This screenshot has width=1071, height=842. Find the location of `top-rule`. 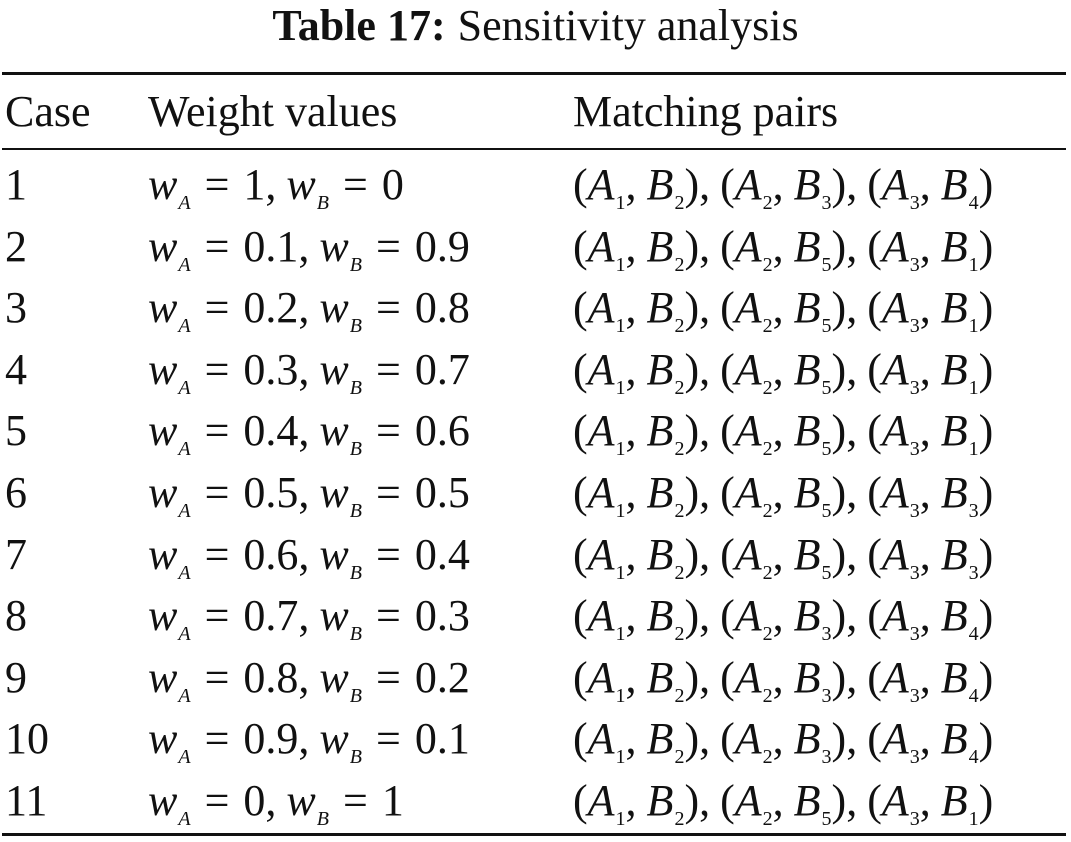

top-rule is located at coordinates (534, 73).